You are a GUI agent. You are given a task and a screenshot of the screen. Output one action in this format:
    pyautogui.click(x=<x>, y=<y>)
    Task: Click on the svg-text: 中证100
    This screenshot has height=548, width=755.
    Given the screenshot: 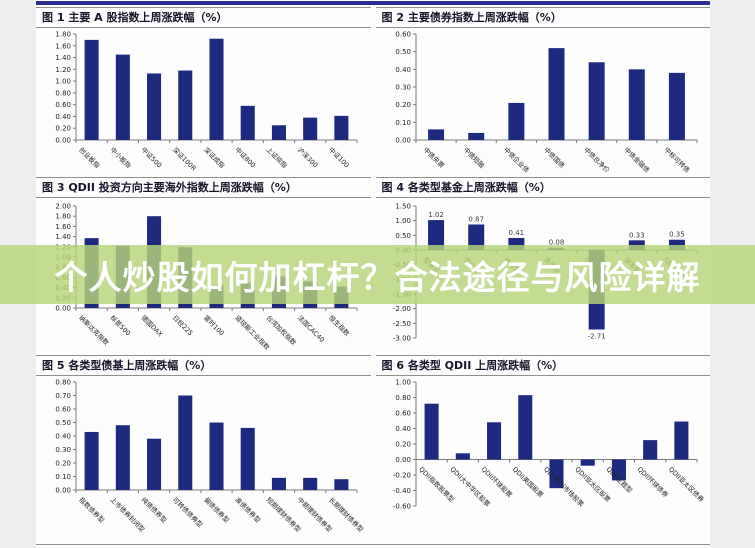 What is the action you would take?
    pyautogui.click(x=339, y=157)
    